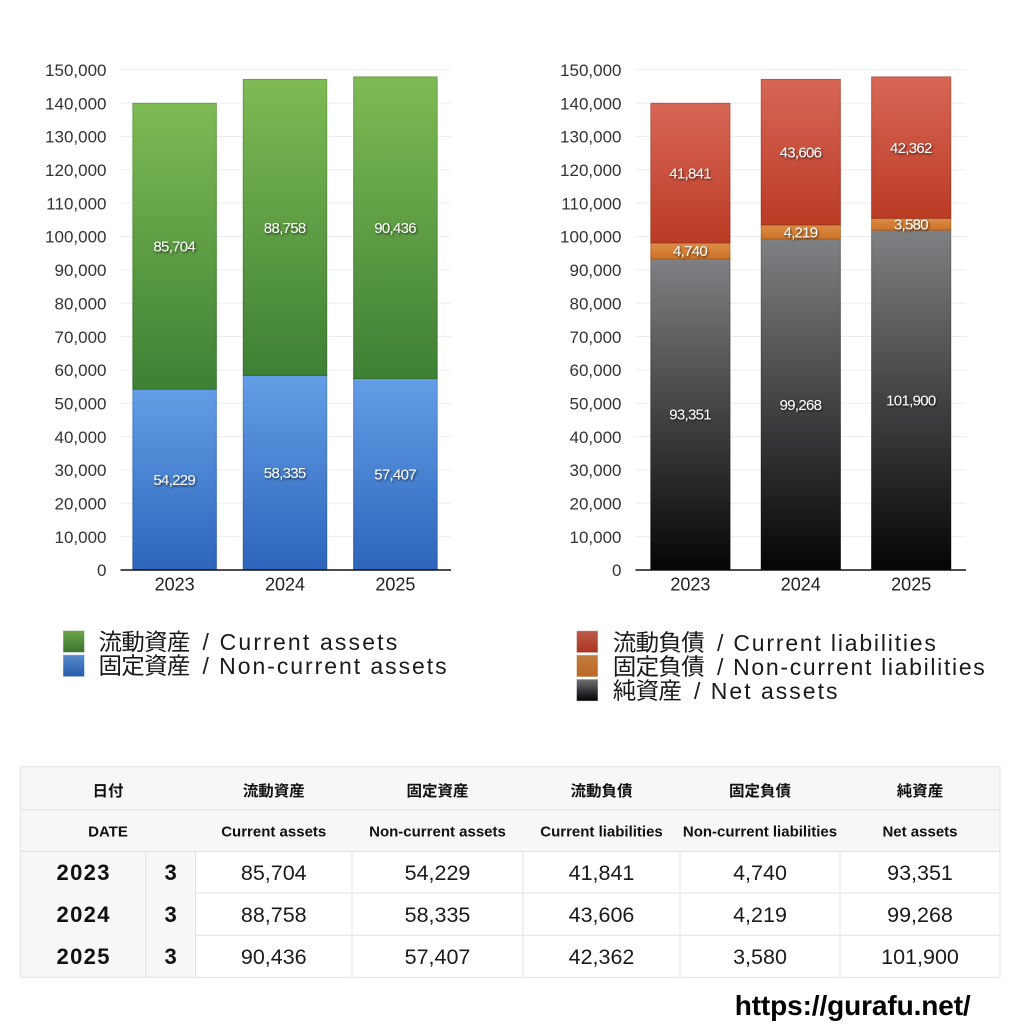 This screenshot has width=1024, height=1024. What do you see at coordinates (919, 832) in the screenshot?
I see `svg-text: Net assets` at bounding box center [919, 832].